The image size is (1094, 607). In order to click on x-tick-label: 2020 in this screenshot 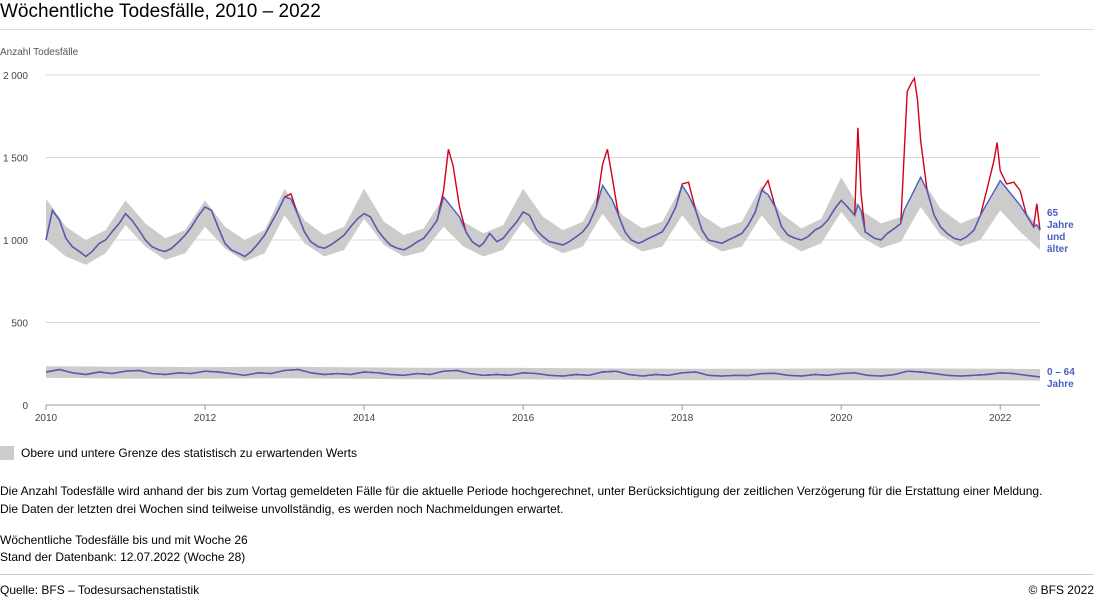, I will do `click(841, 418)`.